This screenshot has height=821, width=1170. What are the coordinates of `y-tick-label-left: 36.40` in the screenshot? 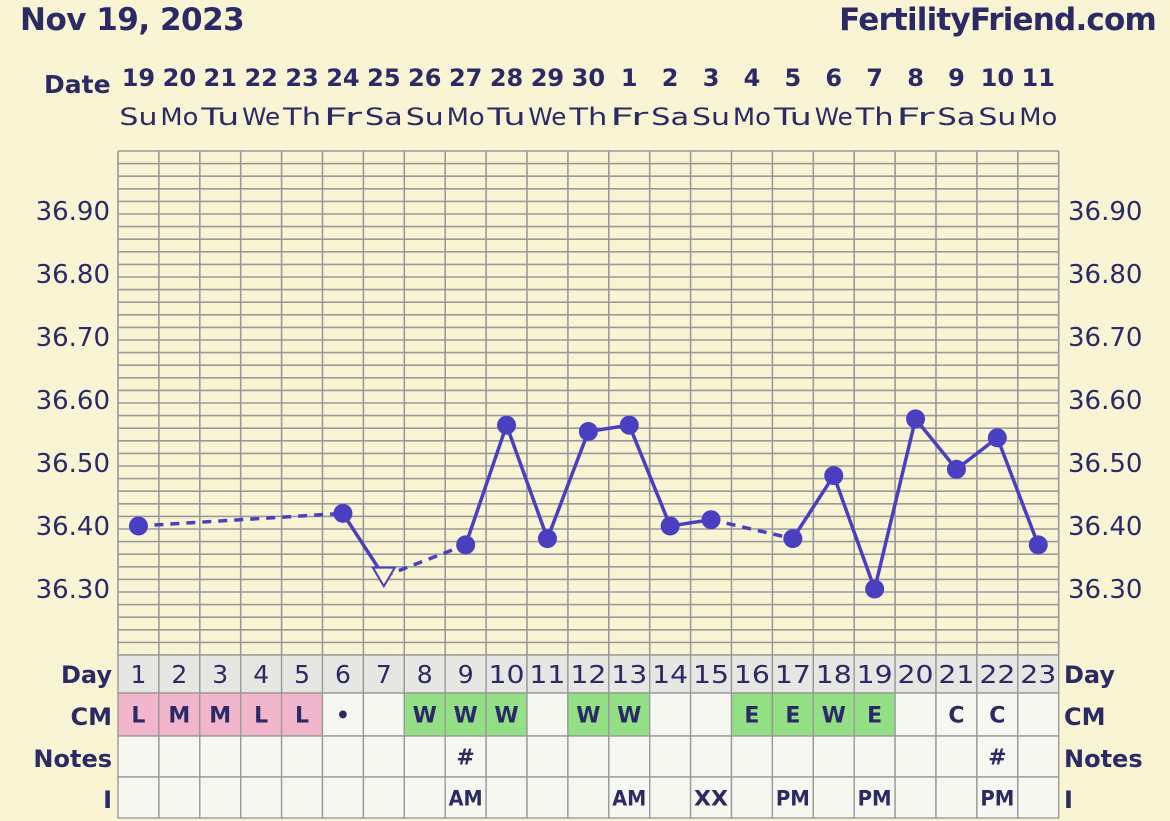 It's located at (73, 527).